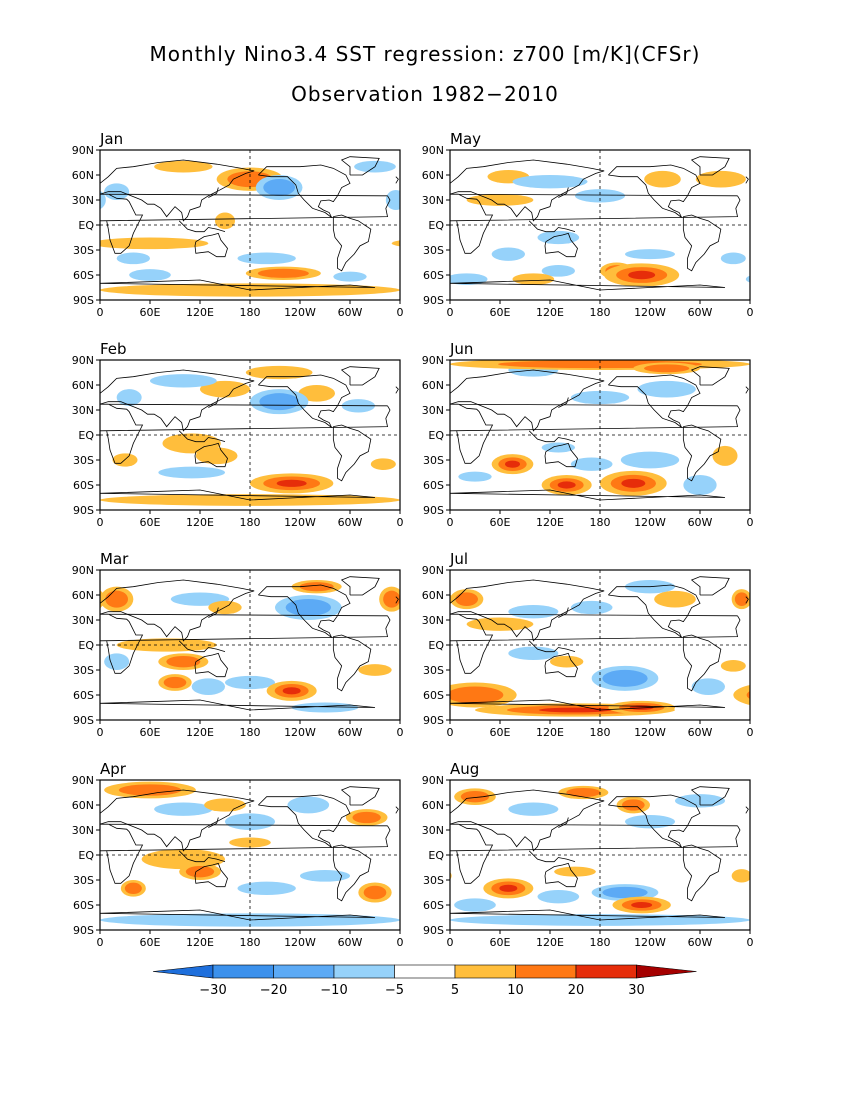  What do you see at coordinates (461, 349) in the screenshot?
I see `month-label: Jun` at bounding box center [461, 349].